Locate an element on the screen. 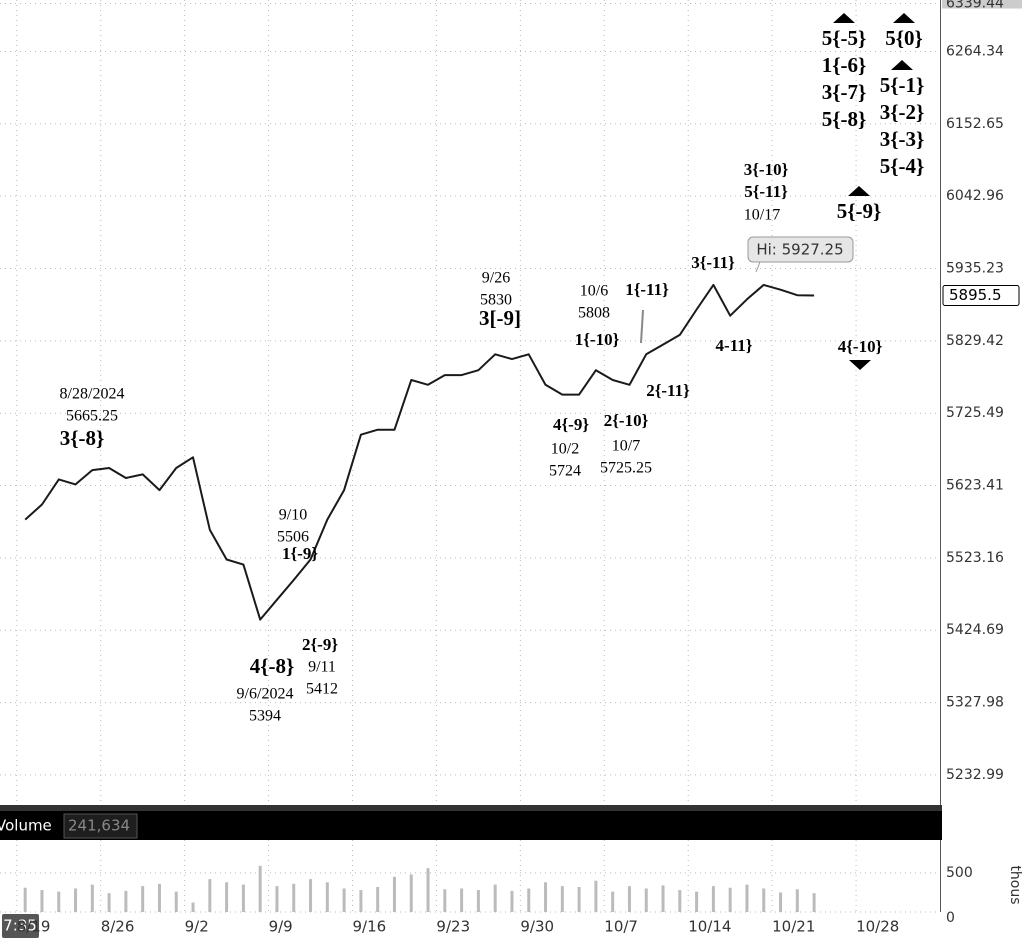 The height and width of the screenshot is (942, 1023). volume-value-box is located at coordinates (100, 826).